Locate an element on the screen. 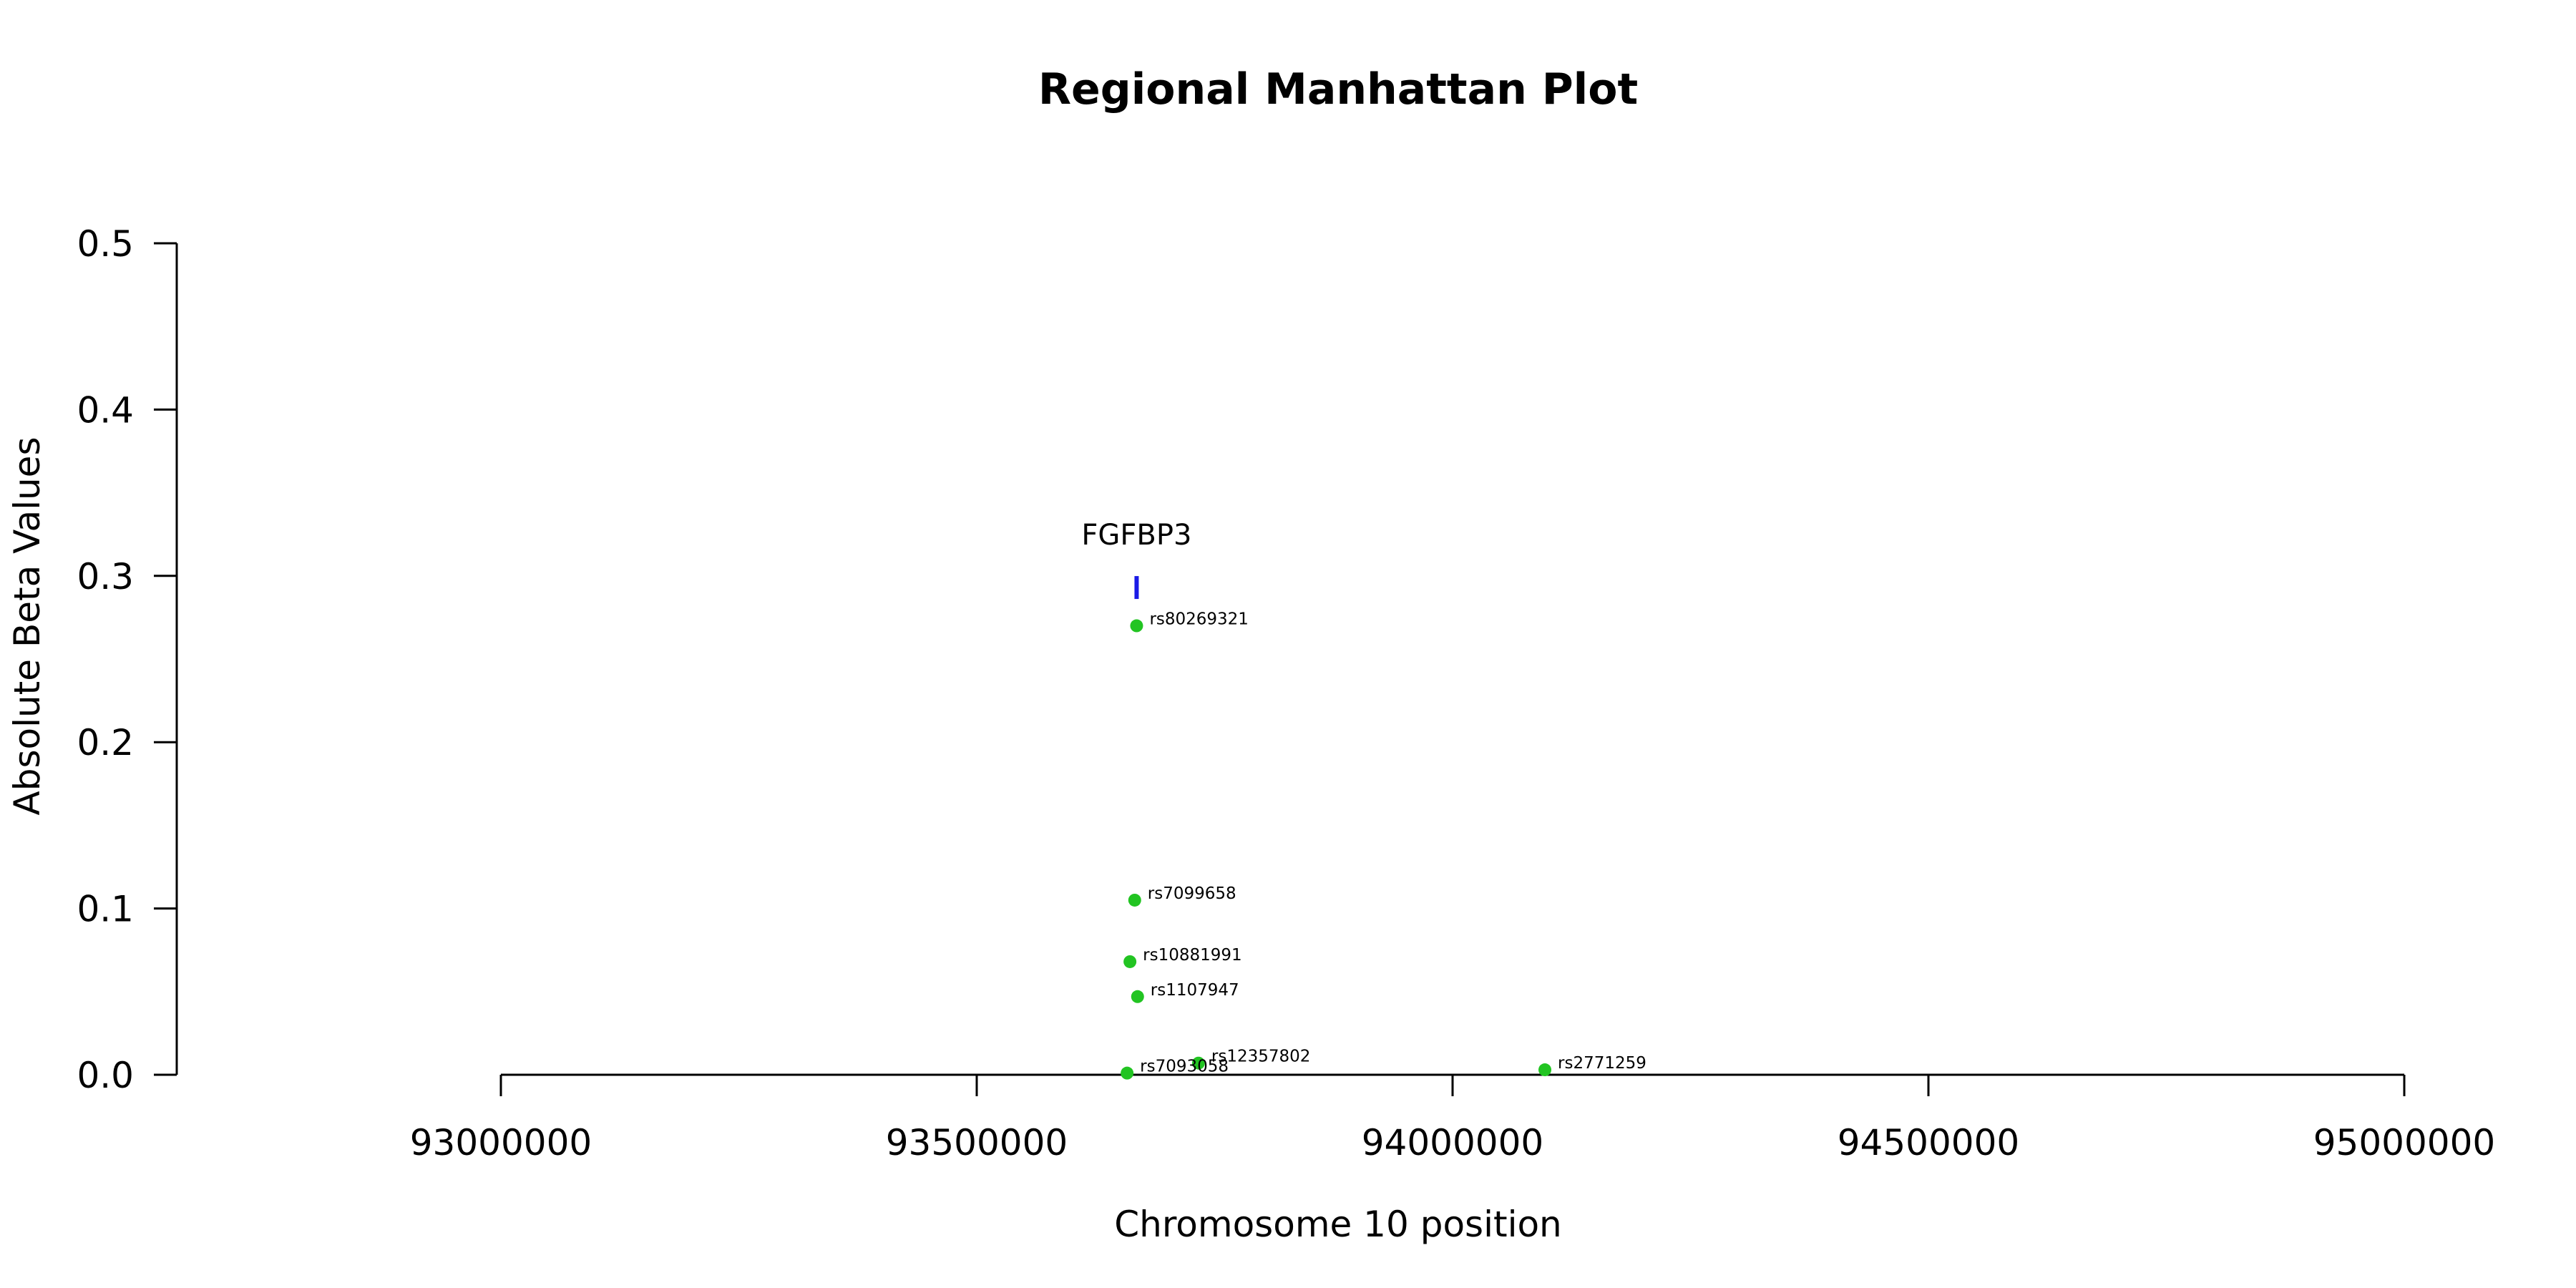 The height and width of the screenshot is (1288, 2576). snp-label: rs80269321 is located at coordinates (1199, 619).